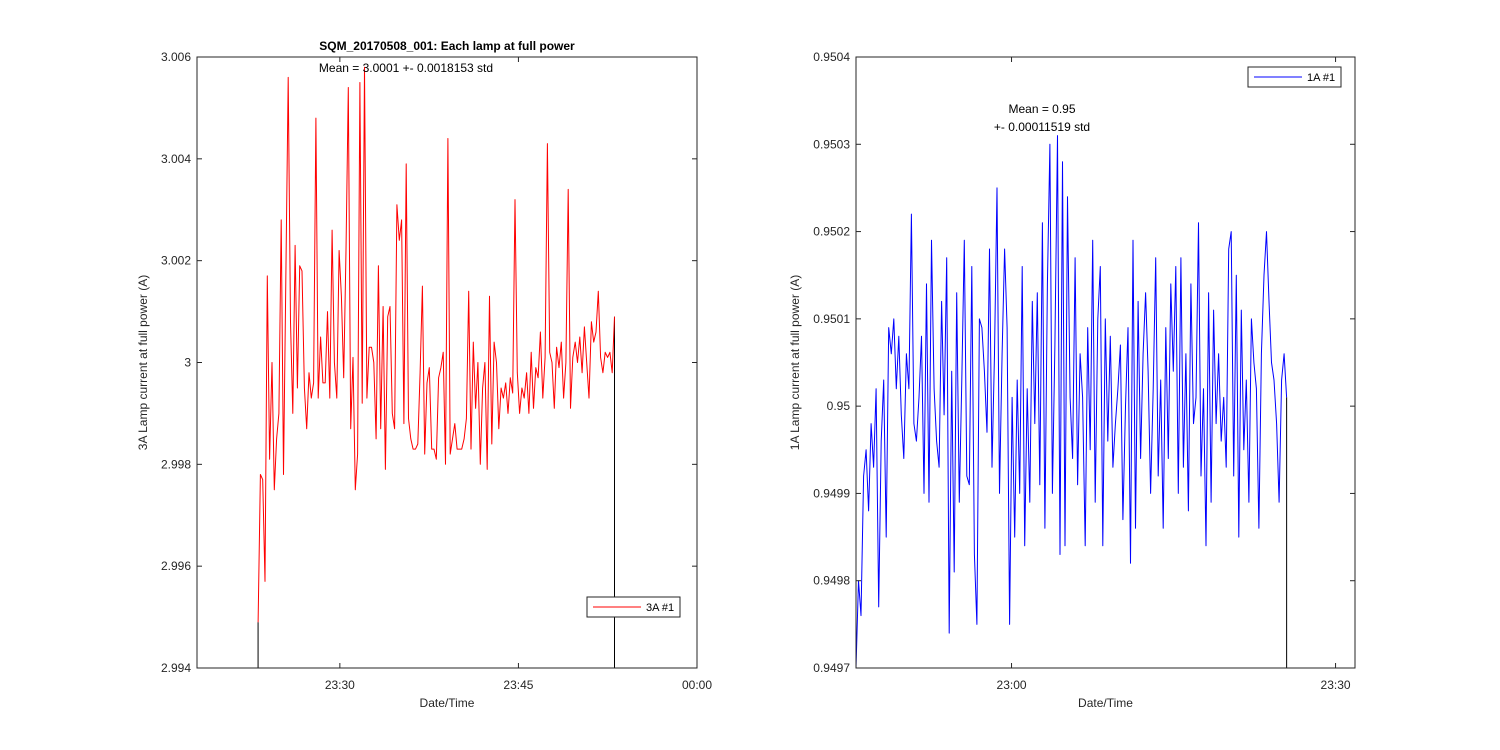 This screenshot has height=750, width=1500. I want to click on y-tick-label: 3.004, so click(176, 159).